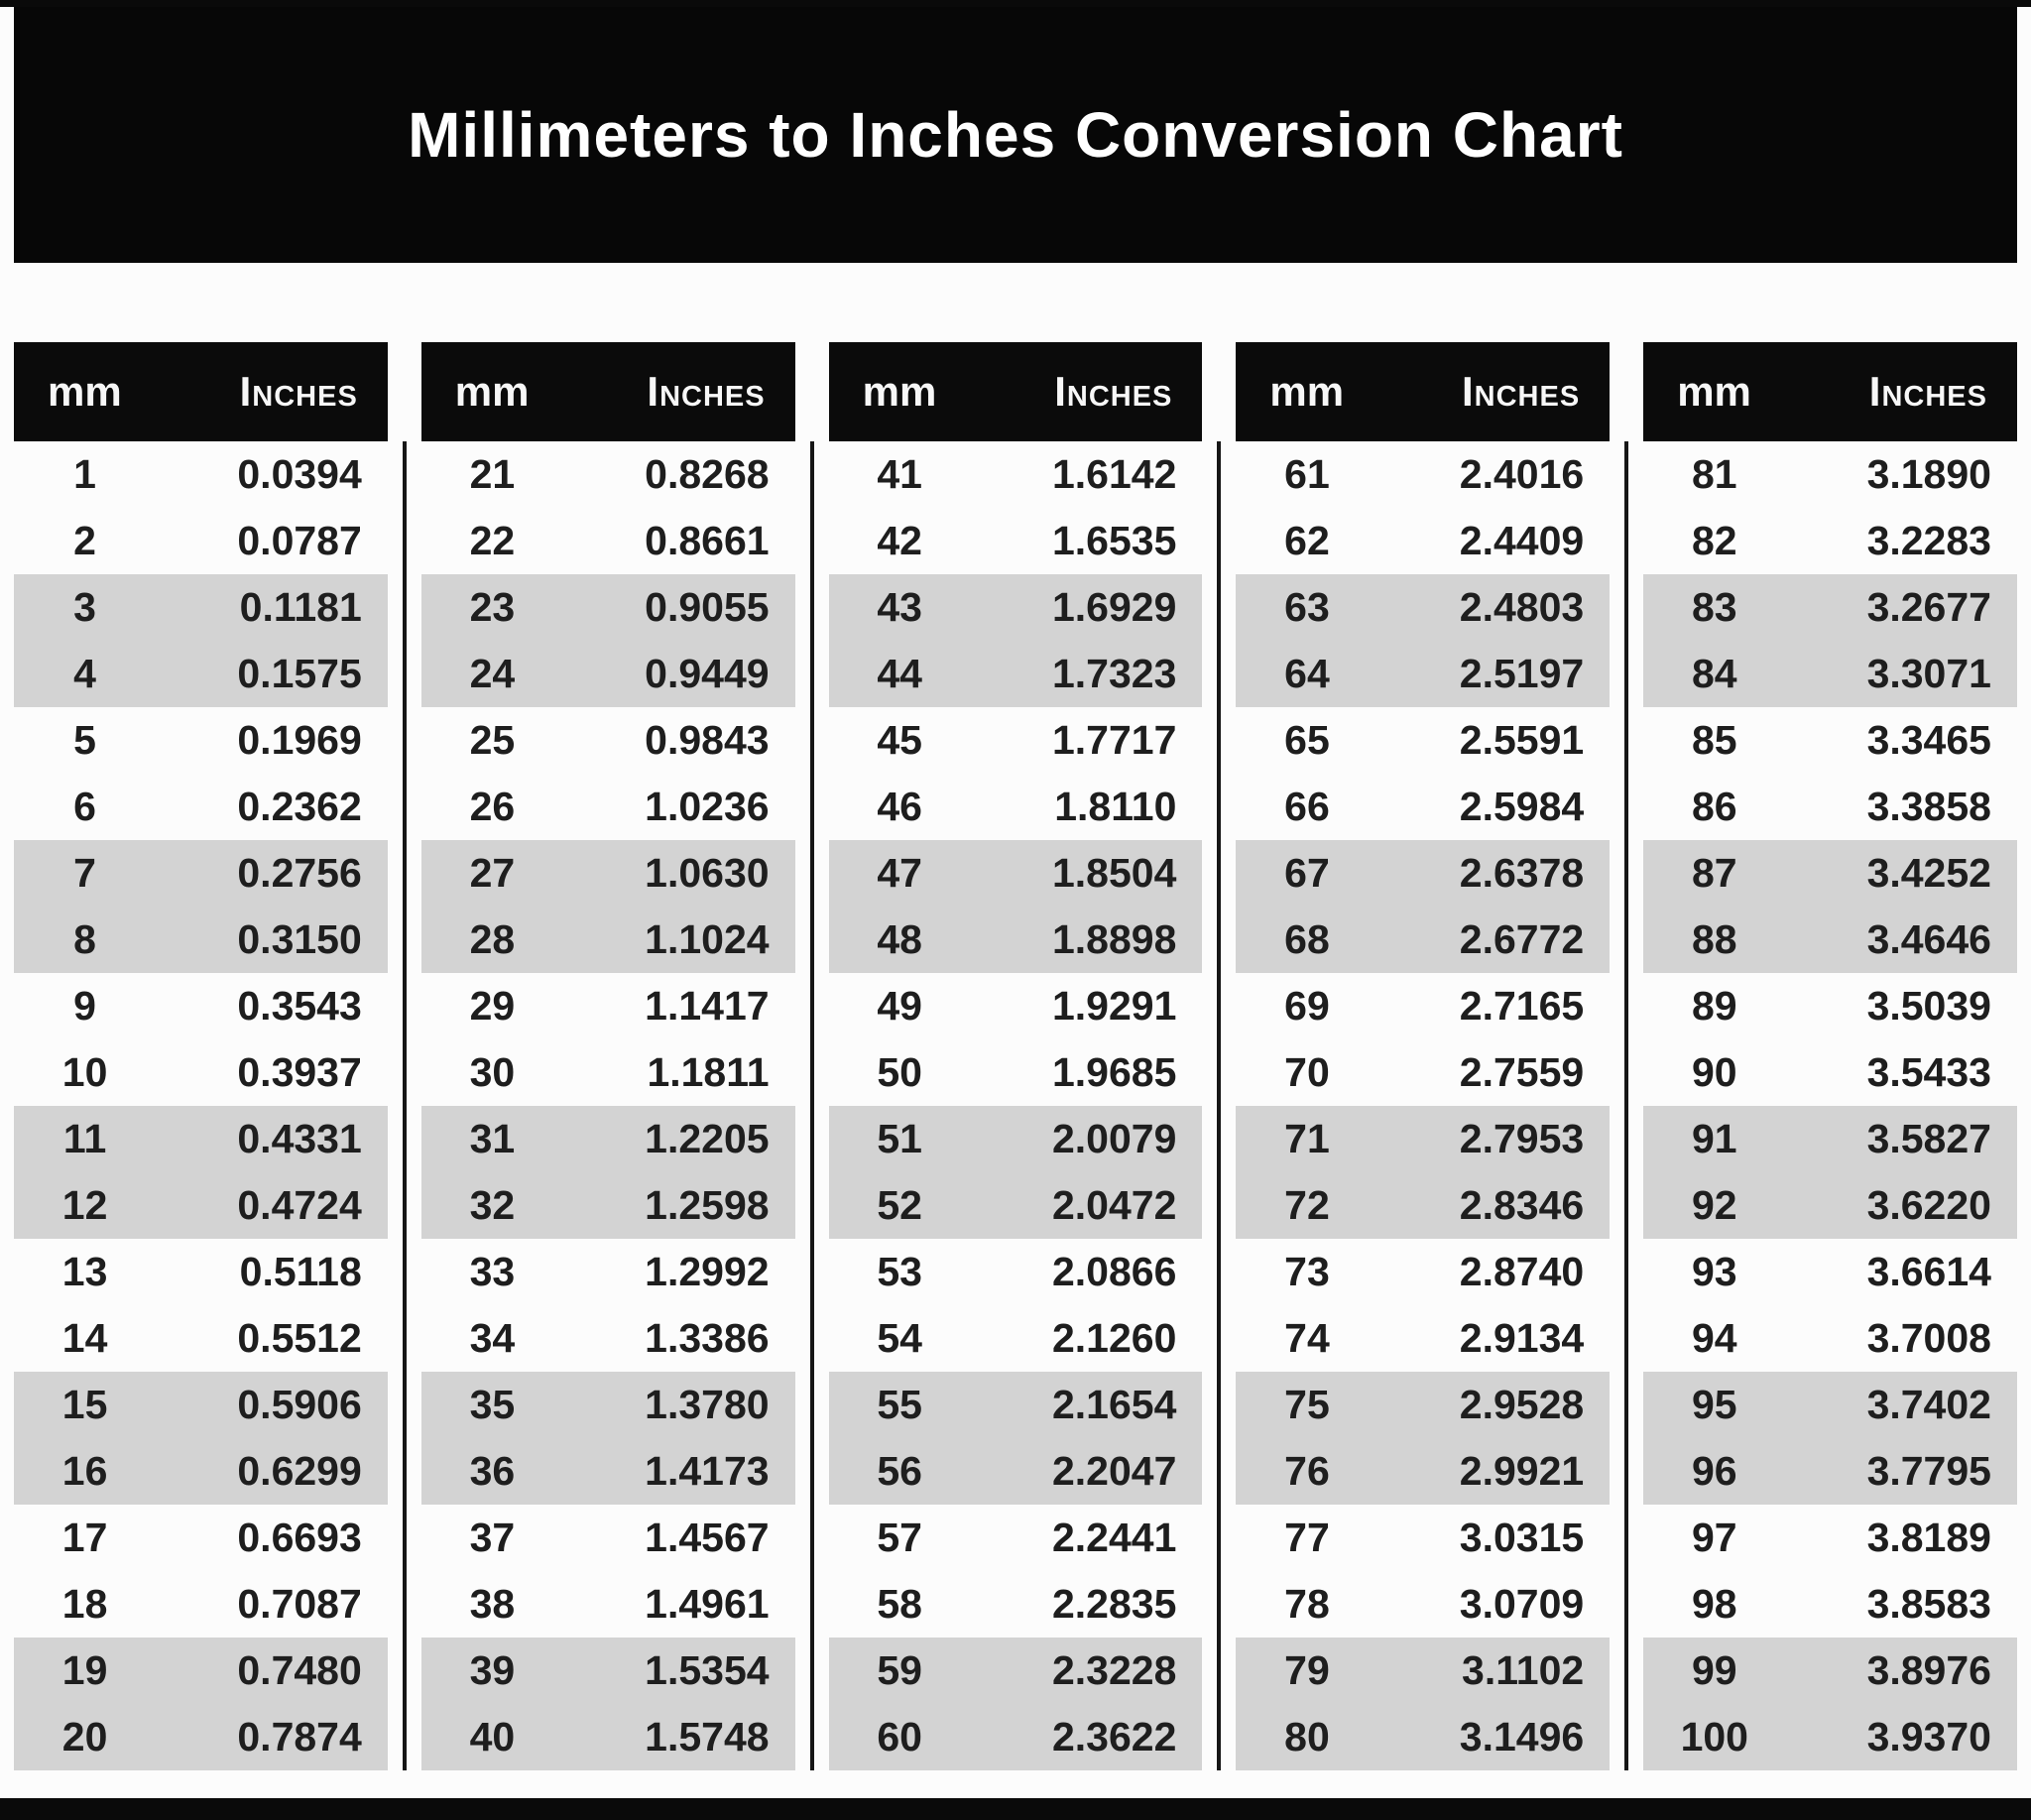 The width and height of the screenshot is (2031, 1820). What do you see at coordinates (300, 1271) in the screenshot?
I see `inches-value: 0.5118` at bounding box center [300, 1271].